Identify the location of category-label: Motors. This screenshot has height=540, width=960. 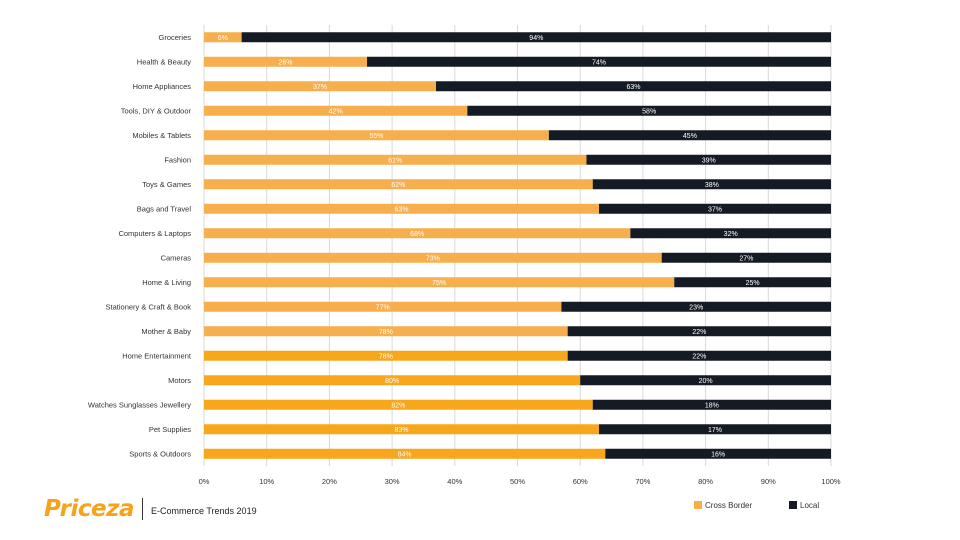
(179, 380).